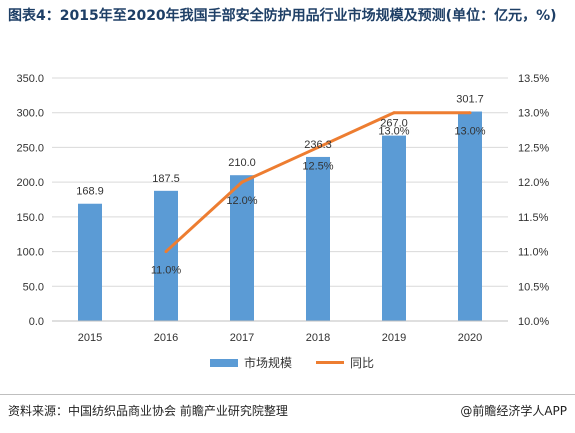  I want to click on y-left-tick-label: 300.0, so click(30, 114).